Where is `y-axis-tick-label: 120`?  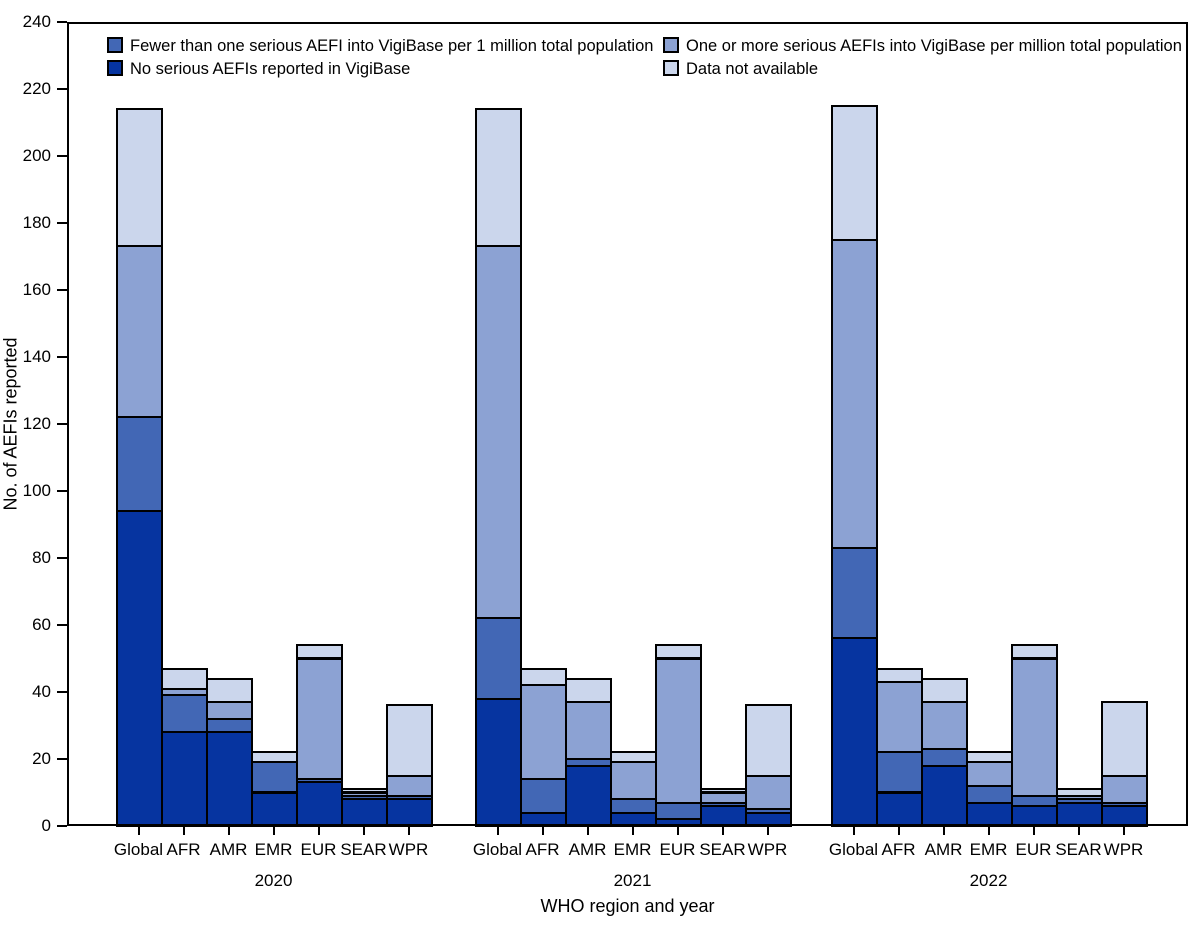
y-axis-tick-label: 120 is located at coordinates (36, 423).